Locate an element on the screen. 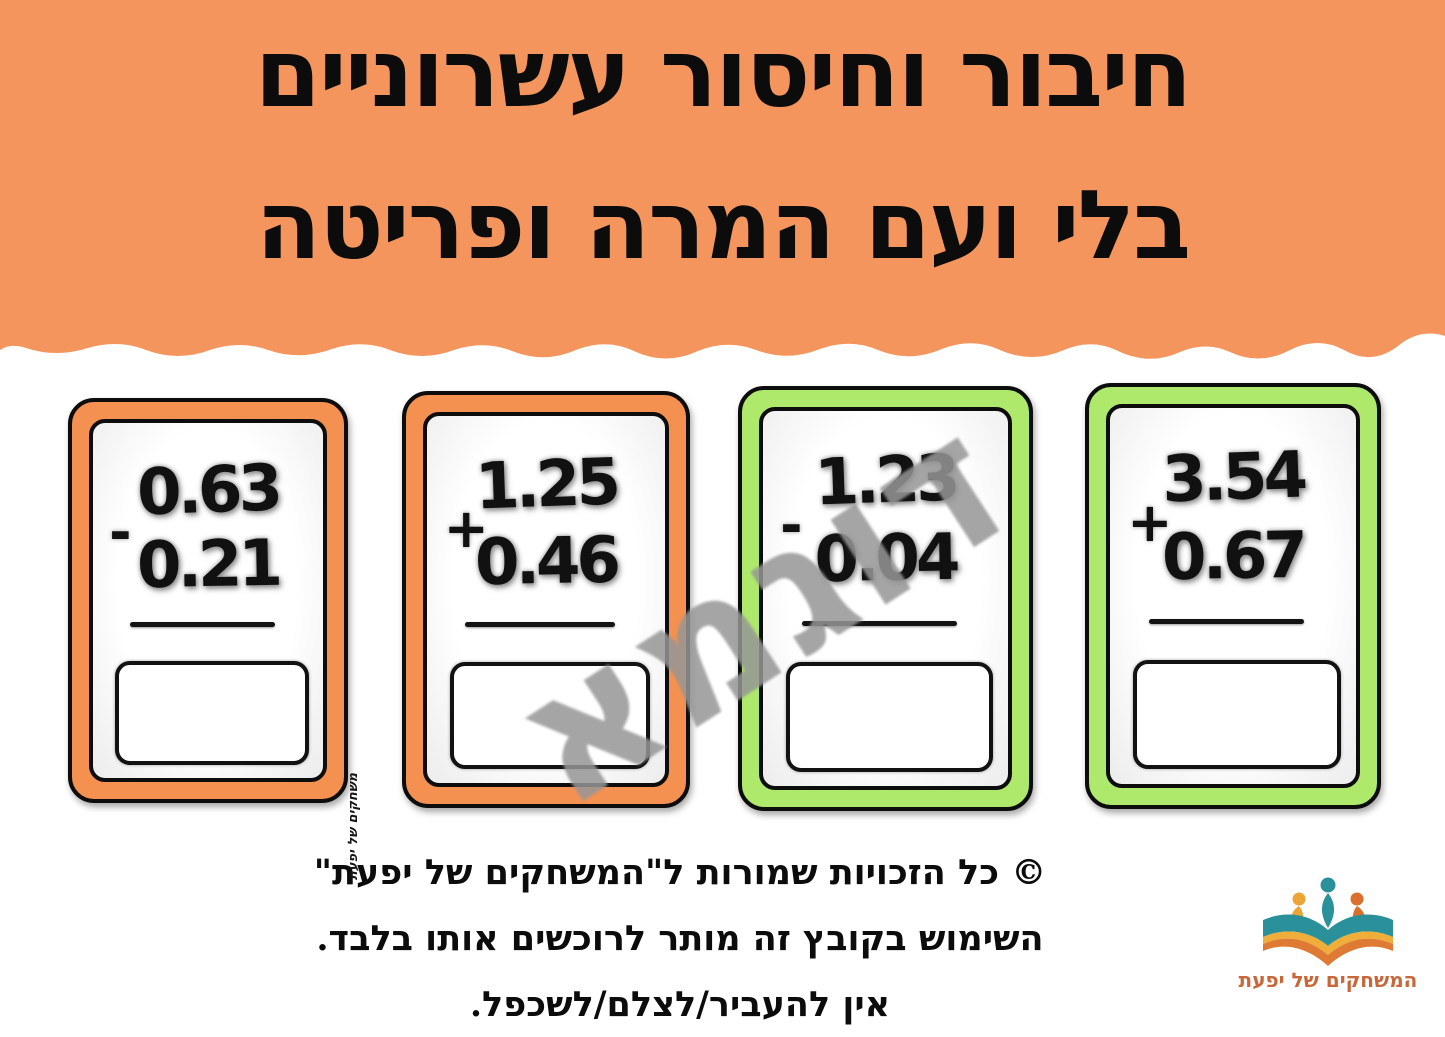  flashcard-1-face: 0.63 - 0.21 is located at coordinates (208, 600).